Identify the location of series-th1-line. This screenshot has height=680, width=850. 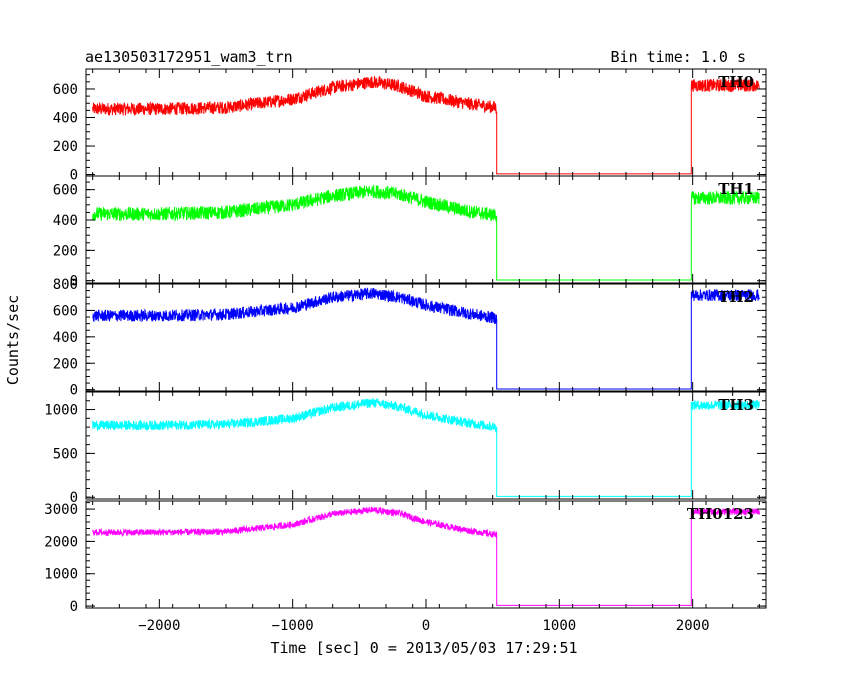
(426, 232).